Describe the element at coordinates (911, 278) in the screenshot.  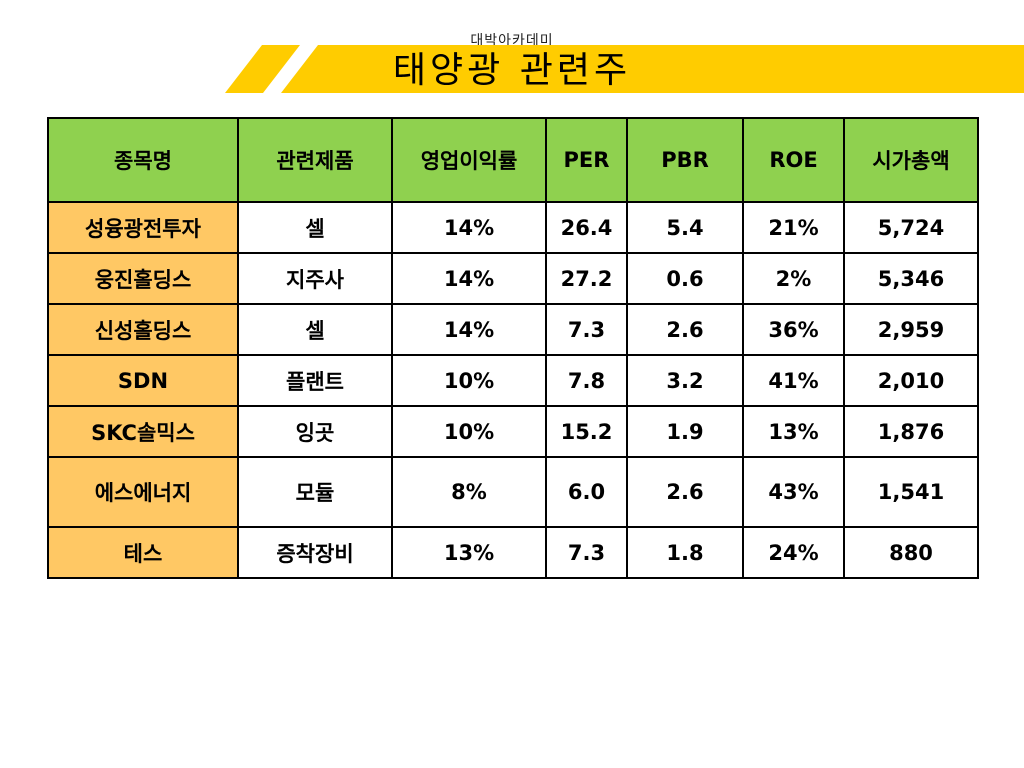
I see `cell-market-cap: 5,346` at that location.